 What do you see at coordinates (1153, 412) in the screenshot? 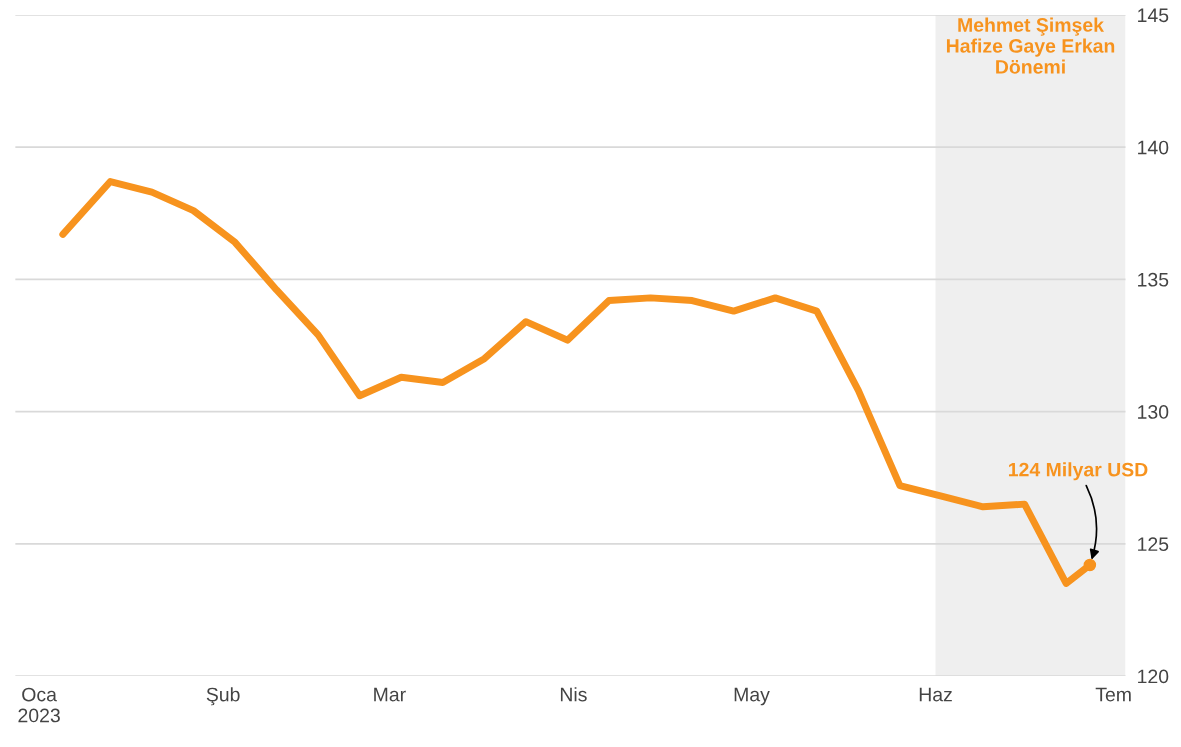
I see `y-tick-label: 130` at bounding box center [1153, 412].